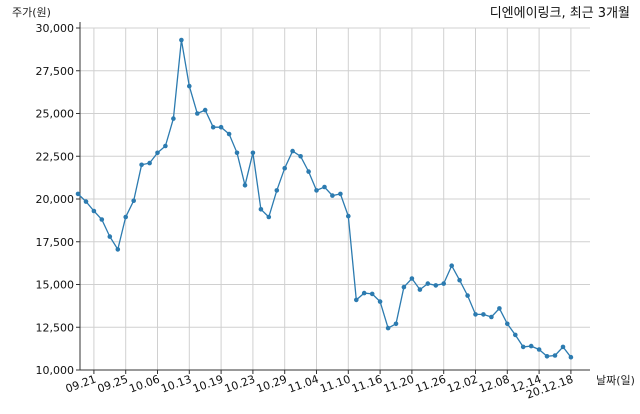  I want to click on y-tick-label: 20,000, so click(55, 199).